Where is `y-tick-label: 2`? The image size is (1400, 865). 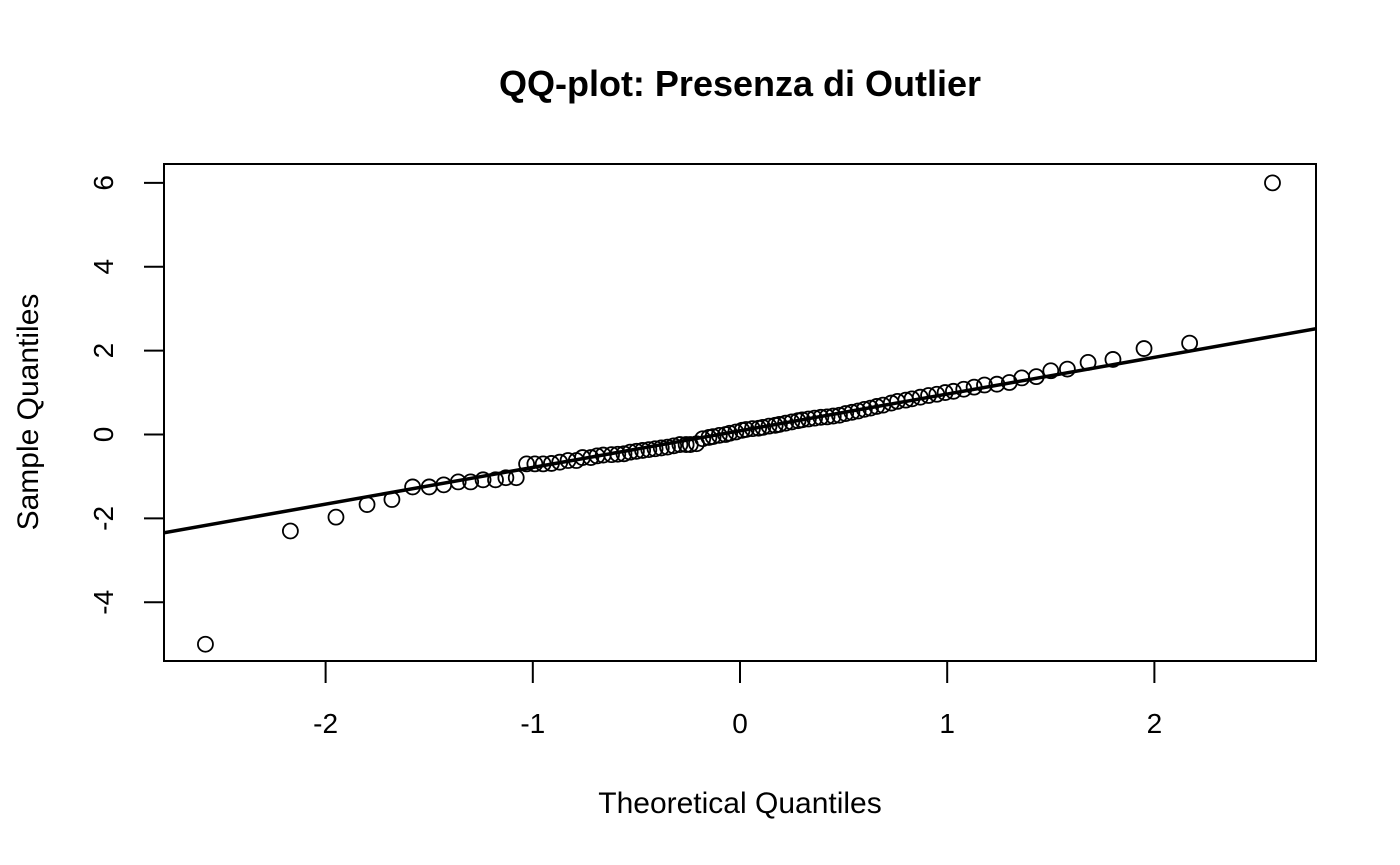
y-tick-label: 2 is located at coordinates (103, 351).